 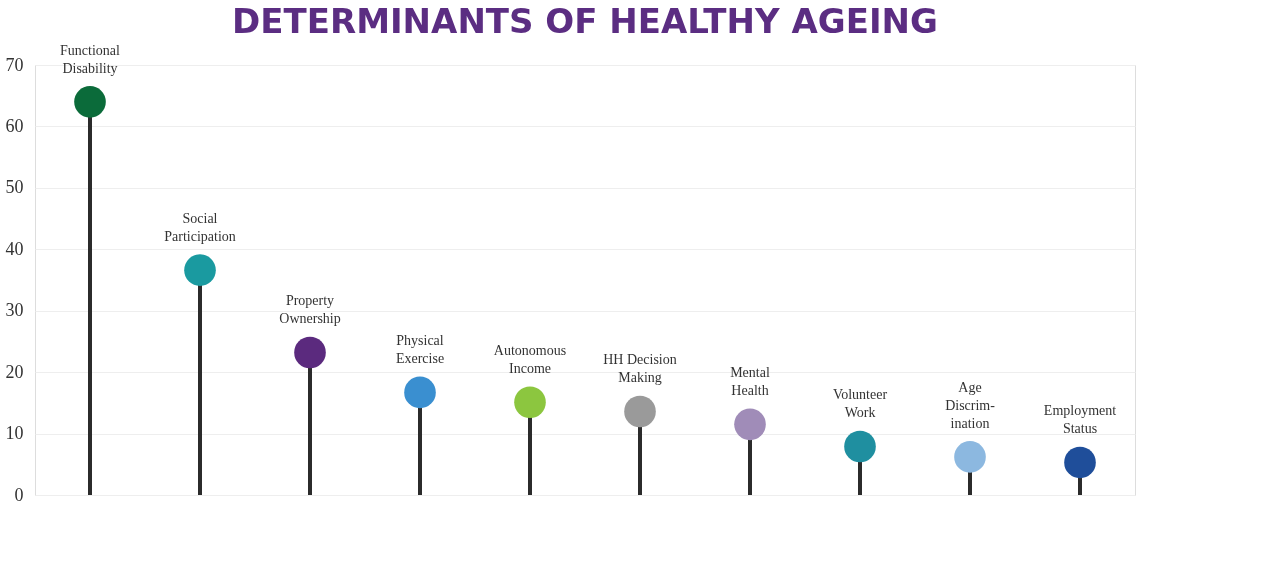 I want to click on y-tick-label: 50, so click(x=14, y=187).